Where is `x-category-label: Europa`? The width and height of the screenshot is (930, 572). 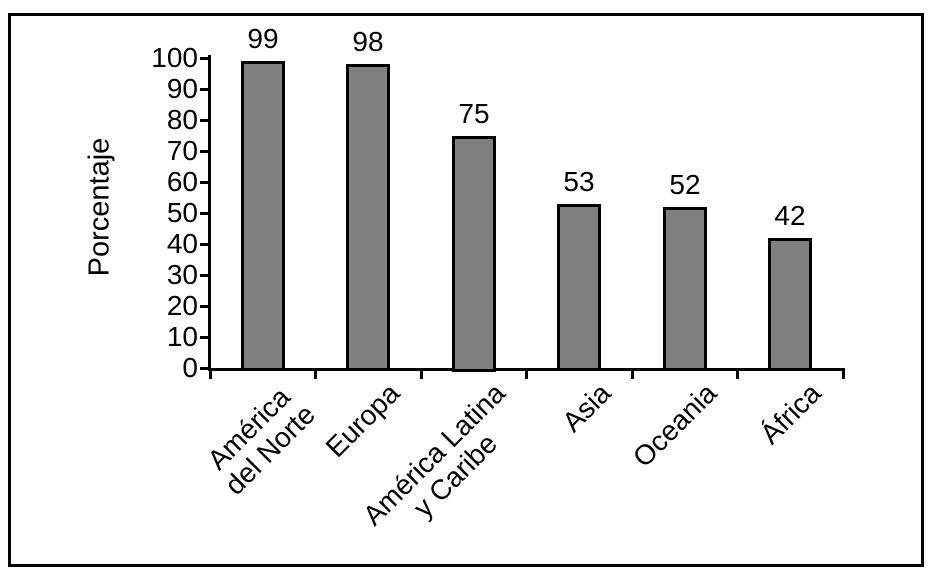
x-category-label: Europa is located at coordinates (362, 420).